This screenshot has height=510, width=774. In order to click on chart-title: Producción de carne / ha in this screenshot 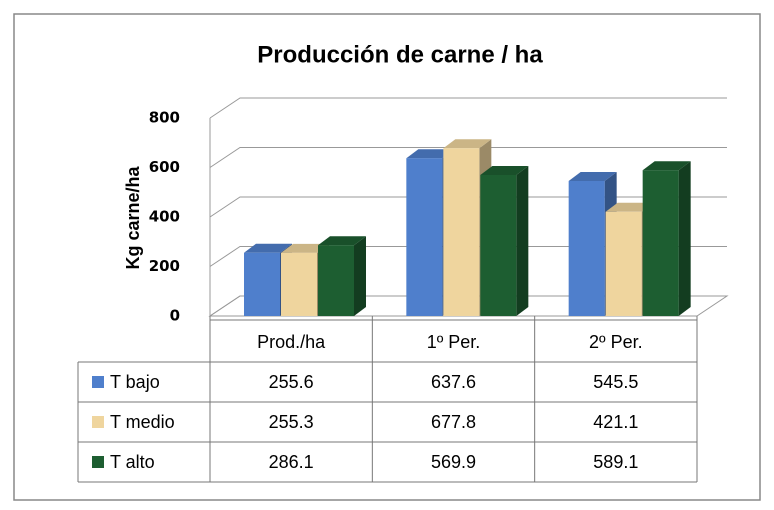, I will do `click(400, 54)`.